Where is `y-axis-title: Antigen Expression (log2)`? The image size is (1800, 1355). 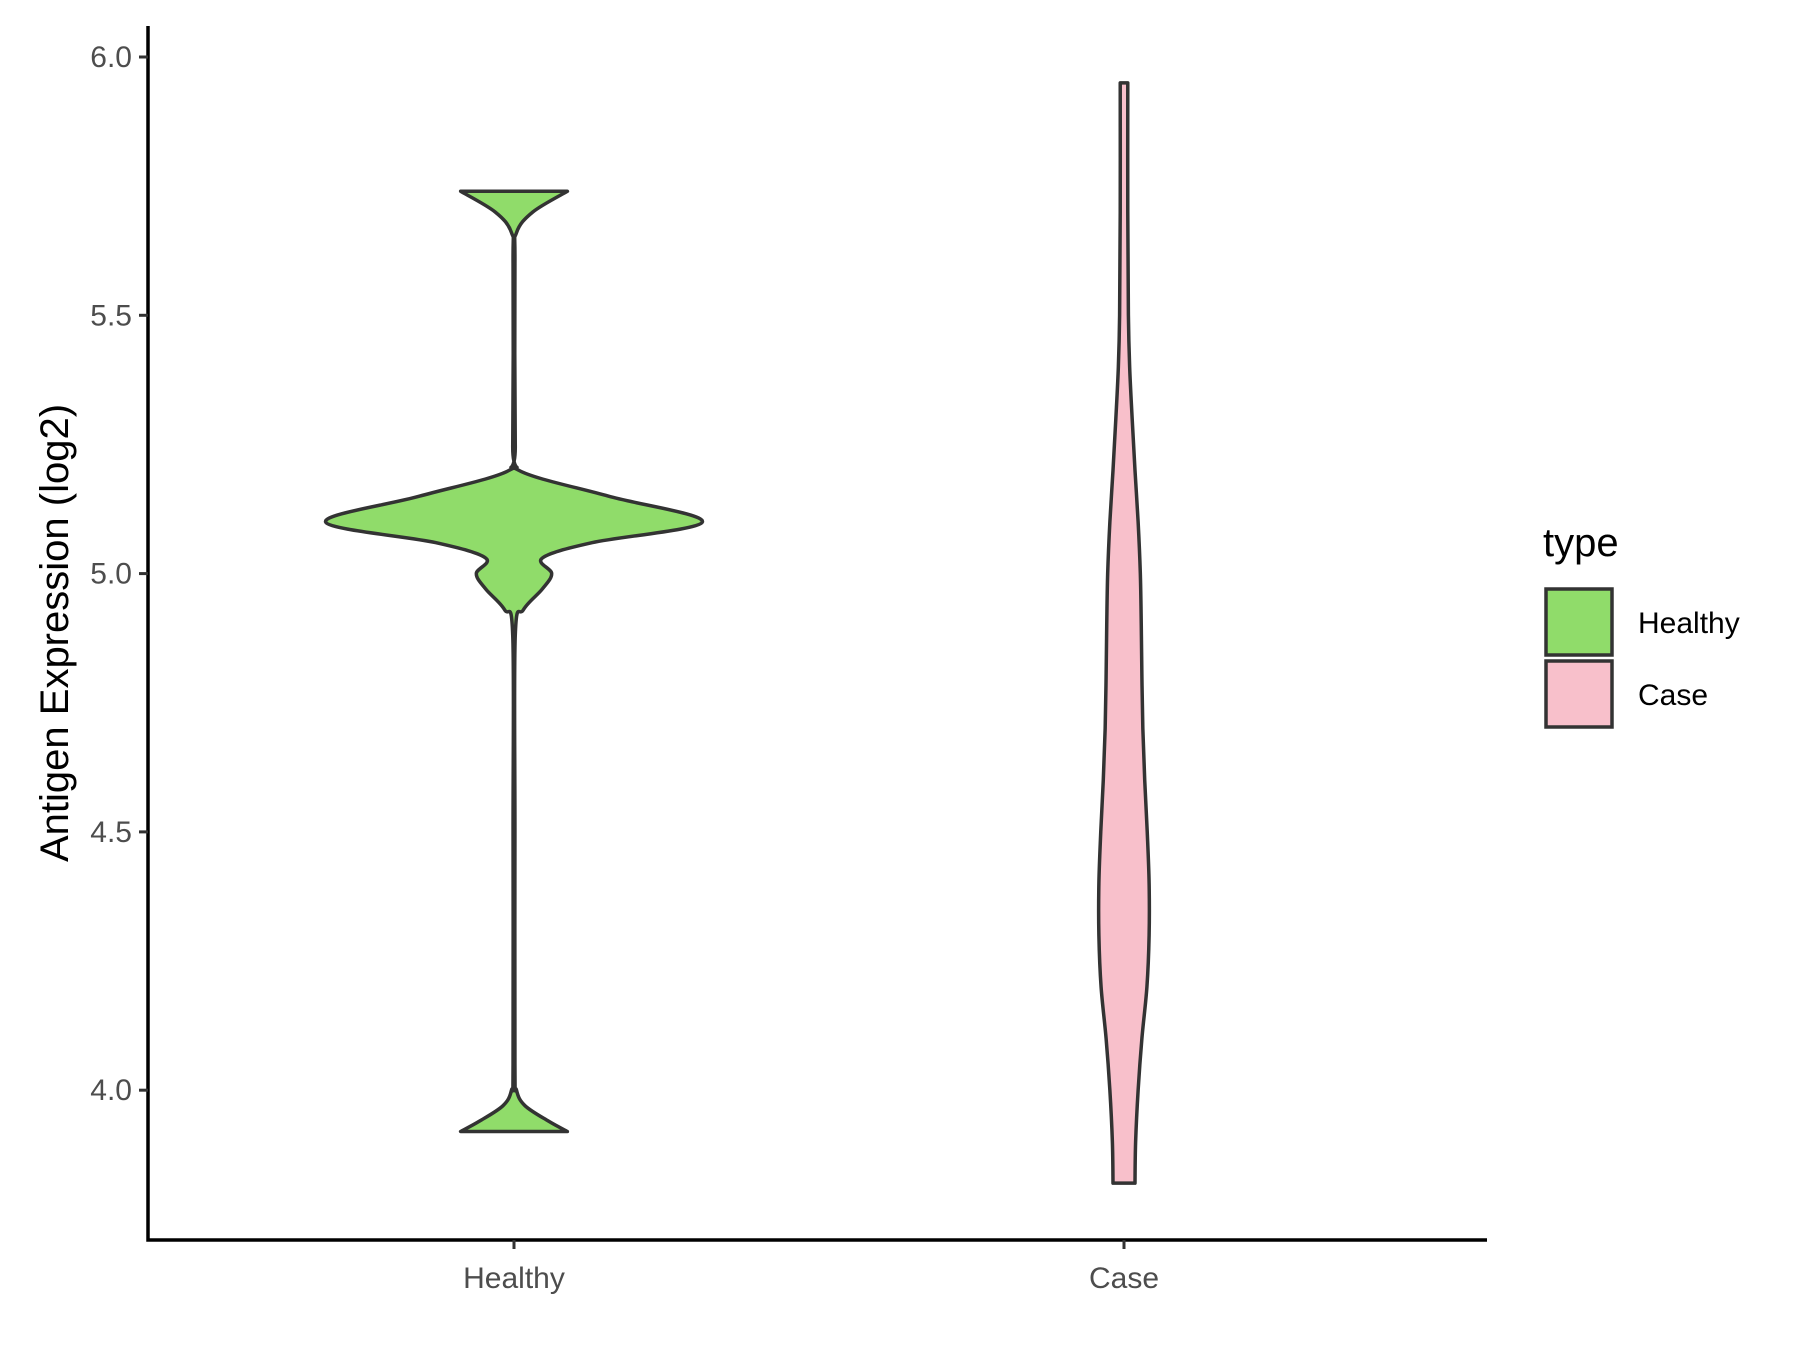
y-axis-title: Antigen Expression (log2) is located at coordinates (55, 633).